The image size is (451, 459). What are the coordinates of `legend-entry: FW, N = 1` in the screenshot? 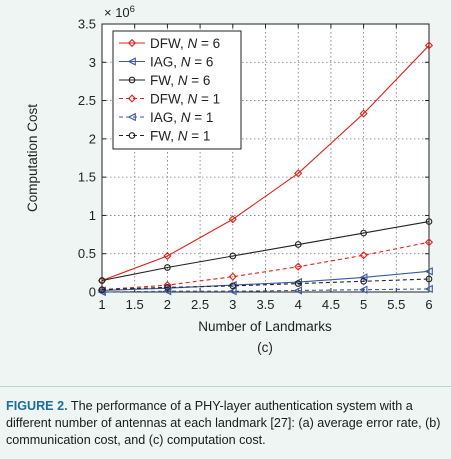 It's located at (164, 136).